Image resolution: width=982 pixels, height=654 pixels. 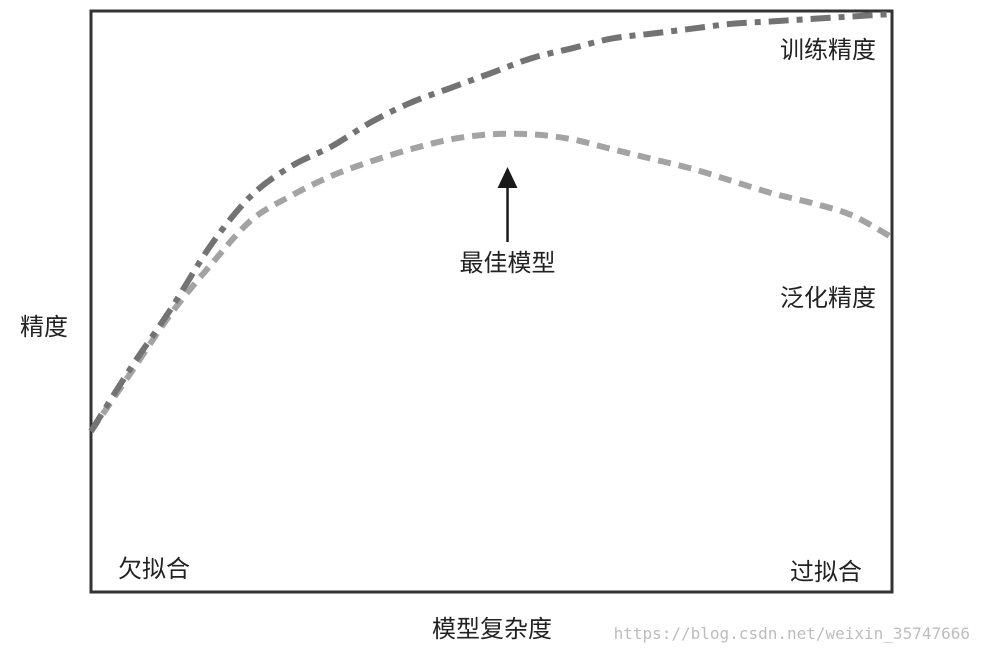 I want to click on train-accuracy-label: 训练精度, so click(x=828, y=50).